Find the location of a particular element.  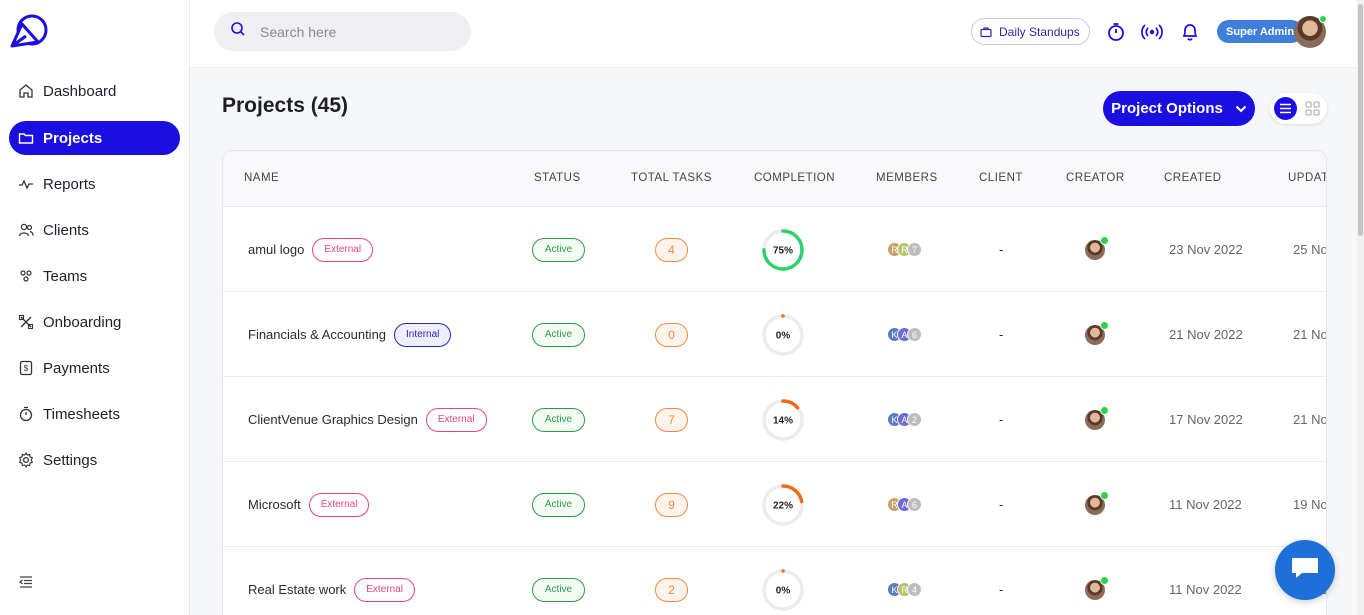

sidebar-item-label: Teams is located at coordinates (65, 276).